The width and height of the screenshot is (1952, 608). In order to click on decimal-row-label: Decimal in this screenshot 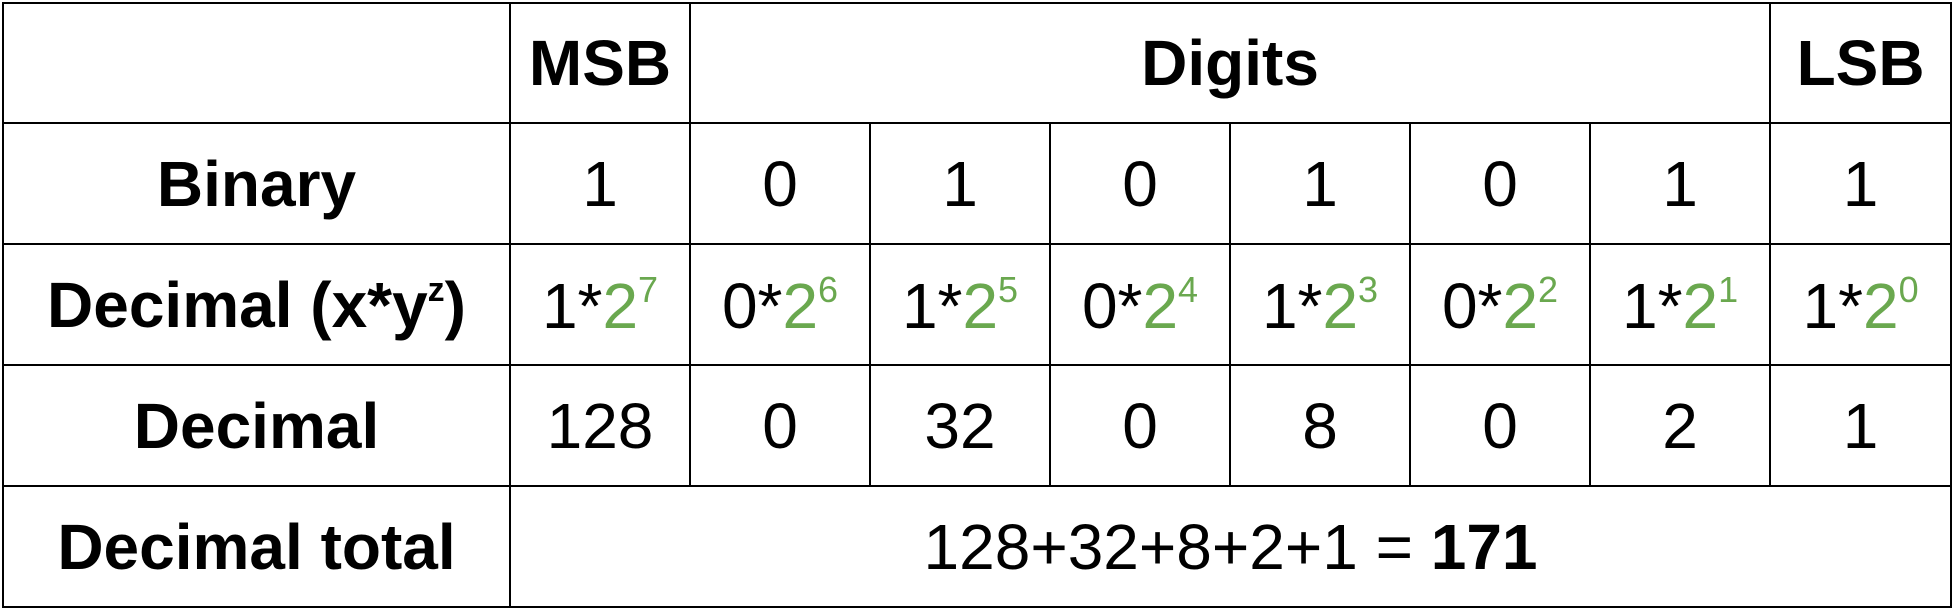, I will do `click(256, 425)`.